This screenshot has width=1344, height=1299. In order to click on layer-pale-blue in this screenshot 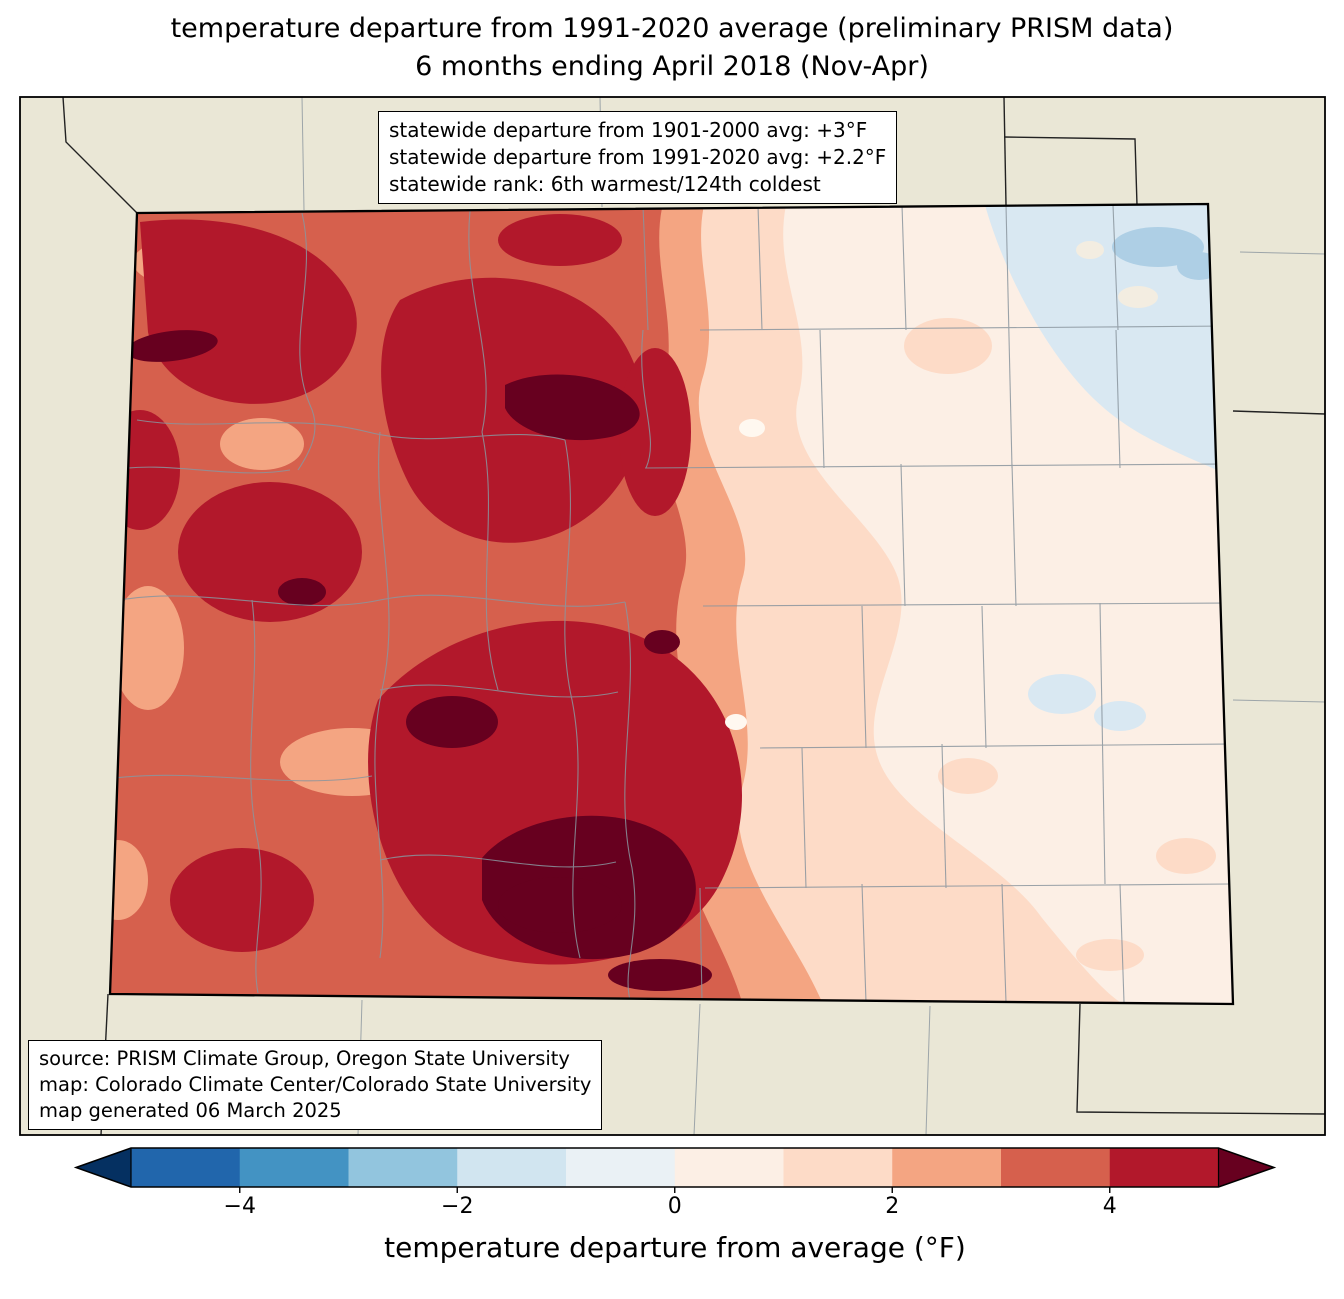, I will do `click(1109, 468)`.